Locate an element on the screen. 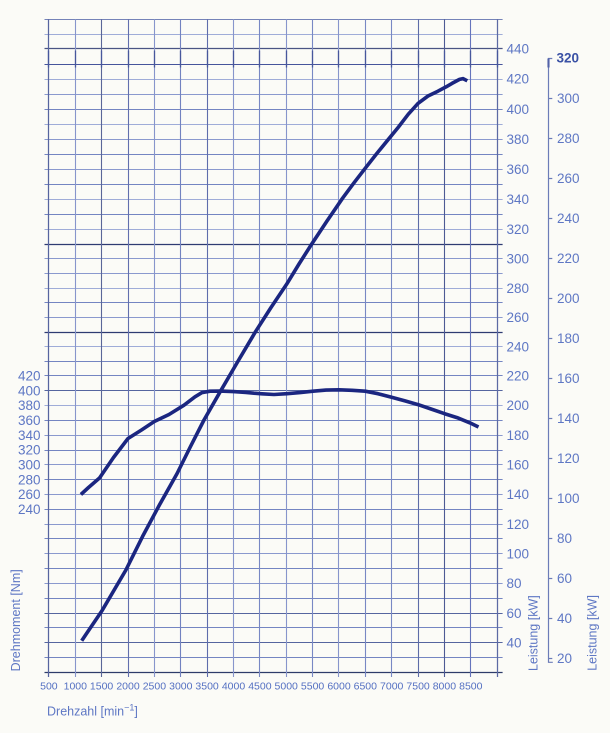 The image size is (610, 733). svg-text: 440 is located at coordinates (518, 49).